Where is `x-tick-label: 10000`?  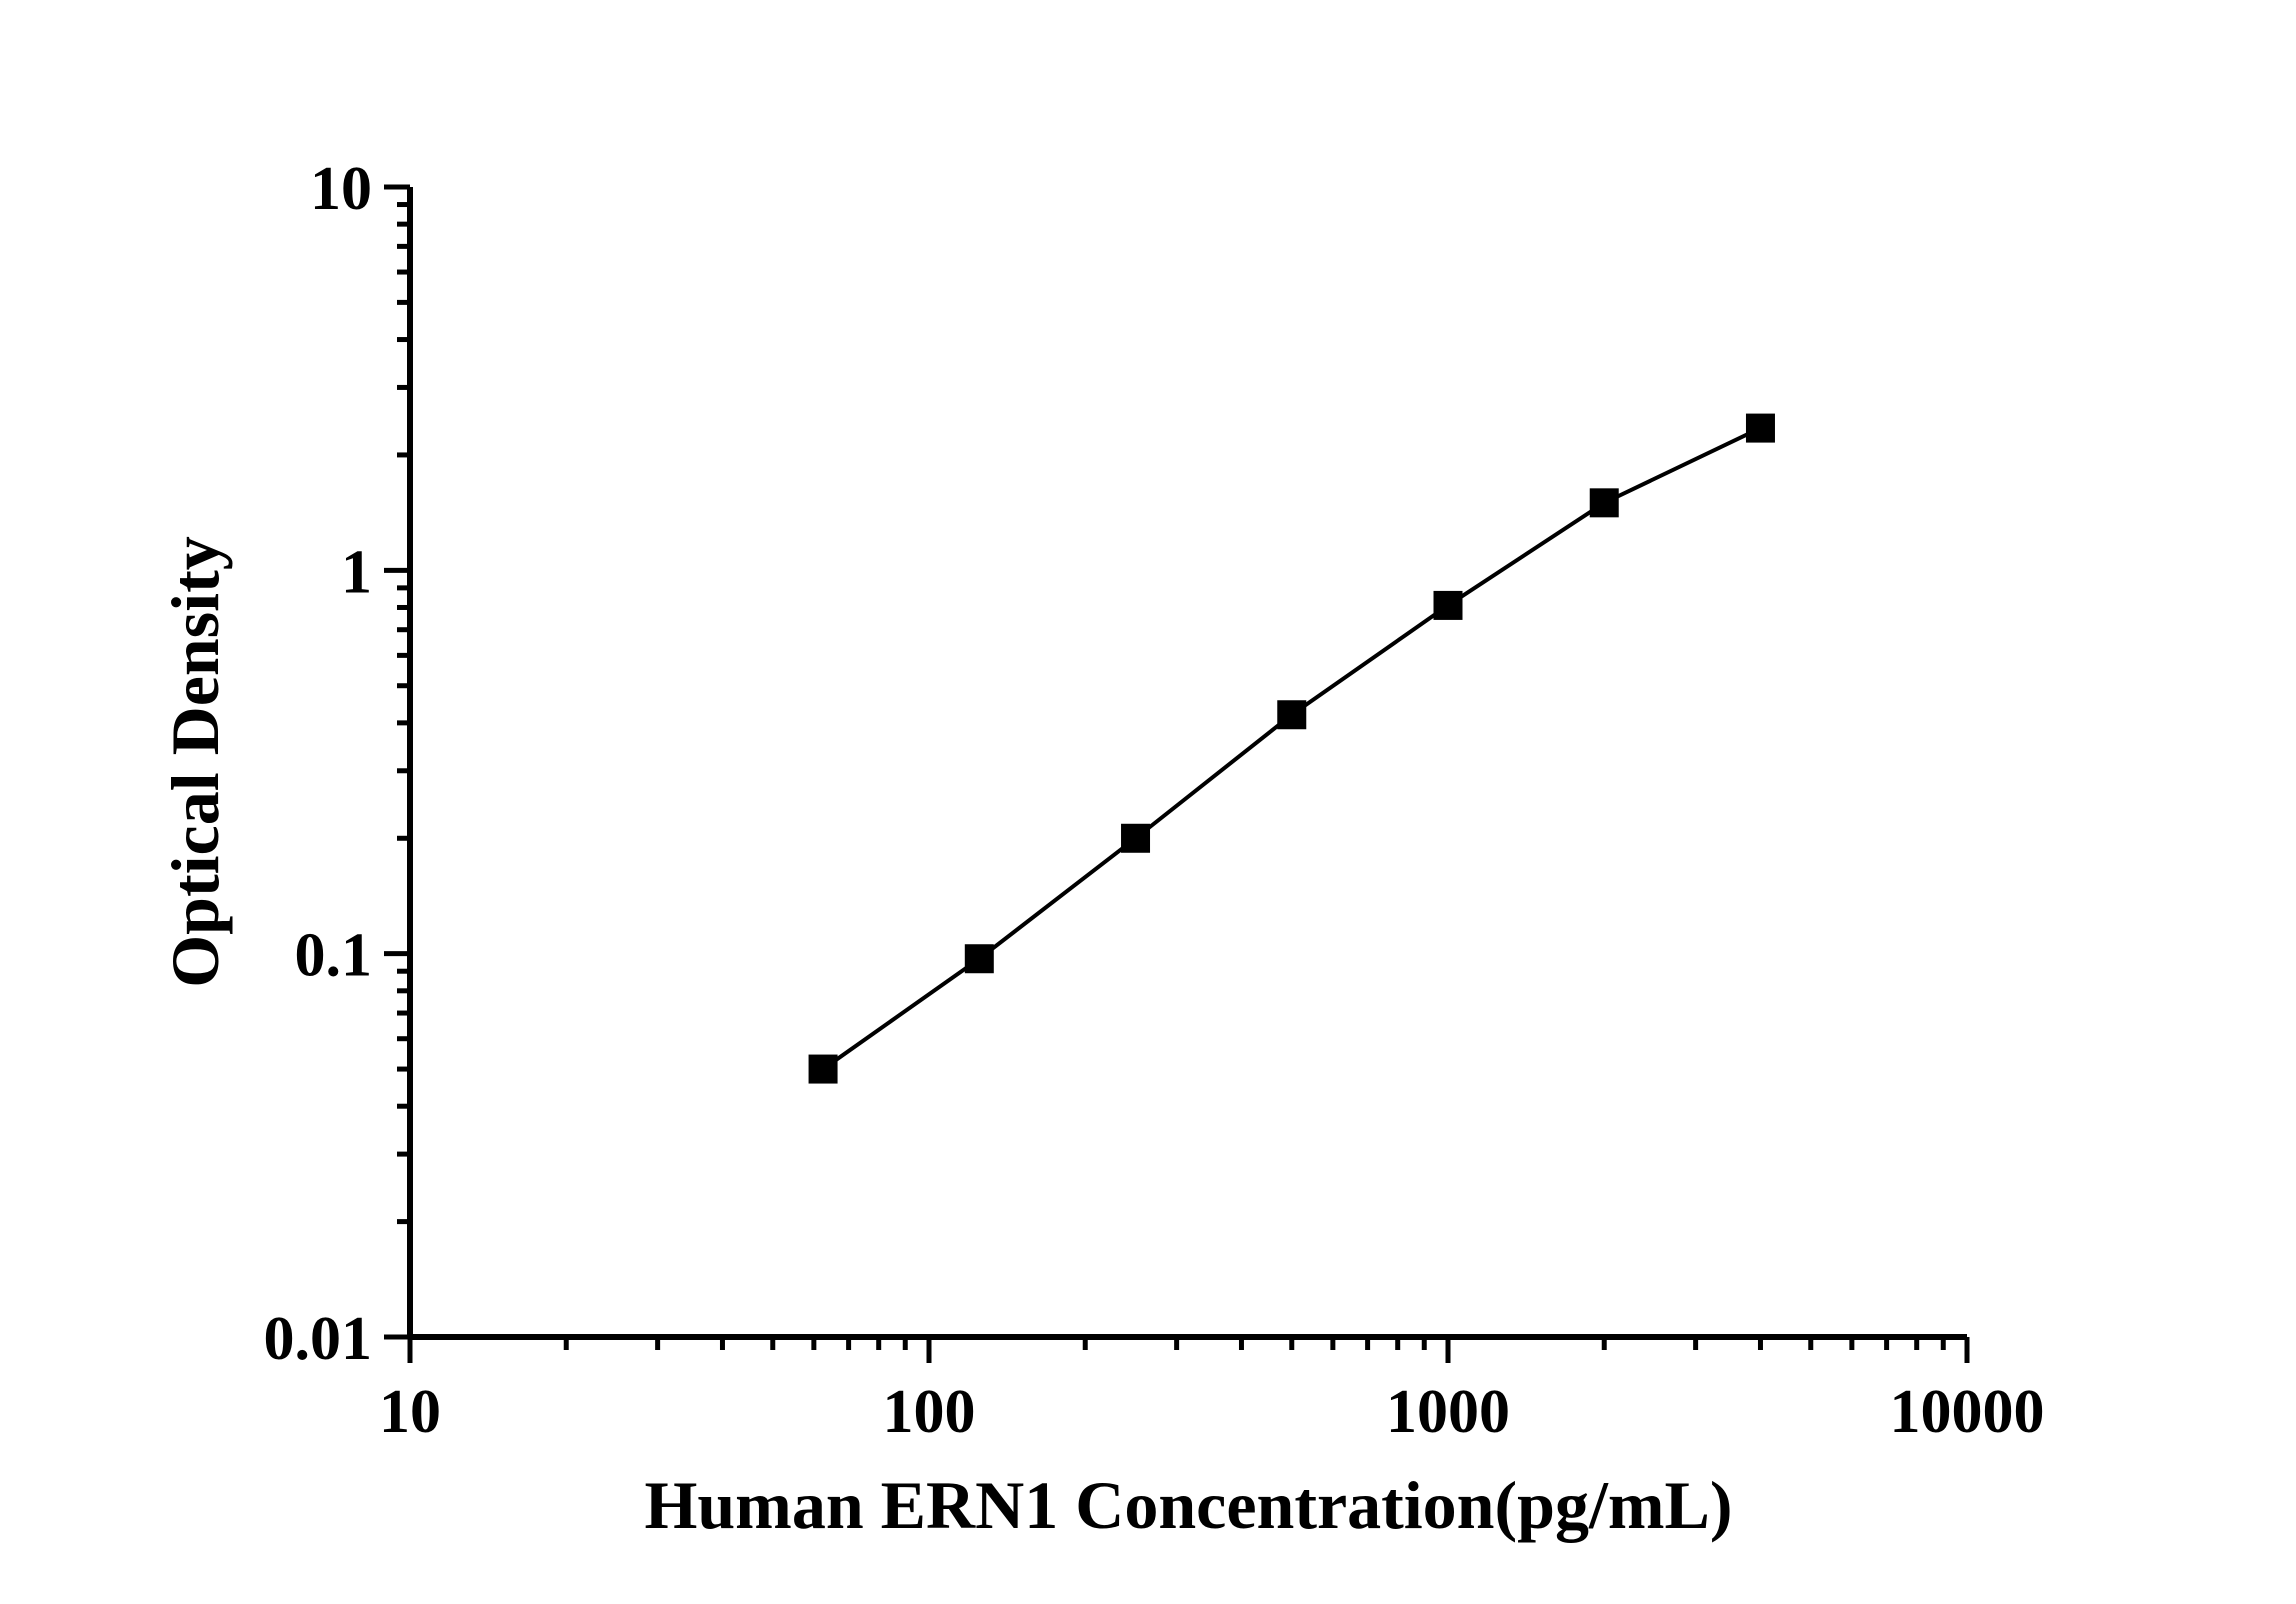 x-tick-label: 10000 is located at coordinates (1967, 1412).